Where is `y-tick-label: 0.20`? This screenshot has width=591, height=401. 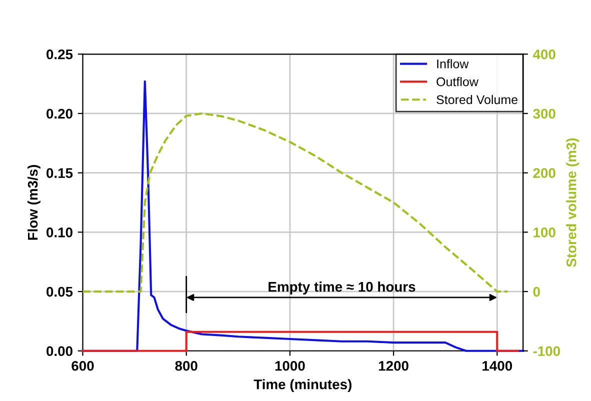 y-tick-label: 0.20 is located at coordinates (59, 113).